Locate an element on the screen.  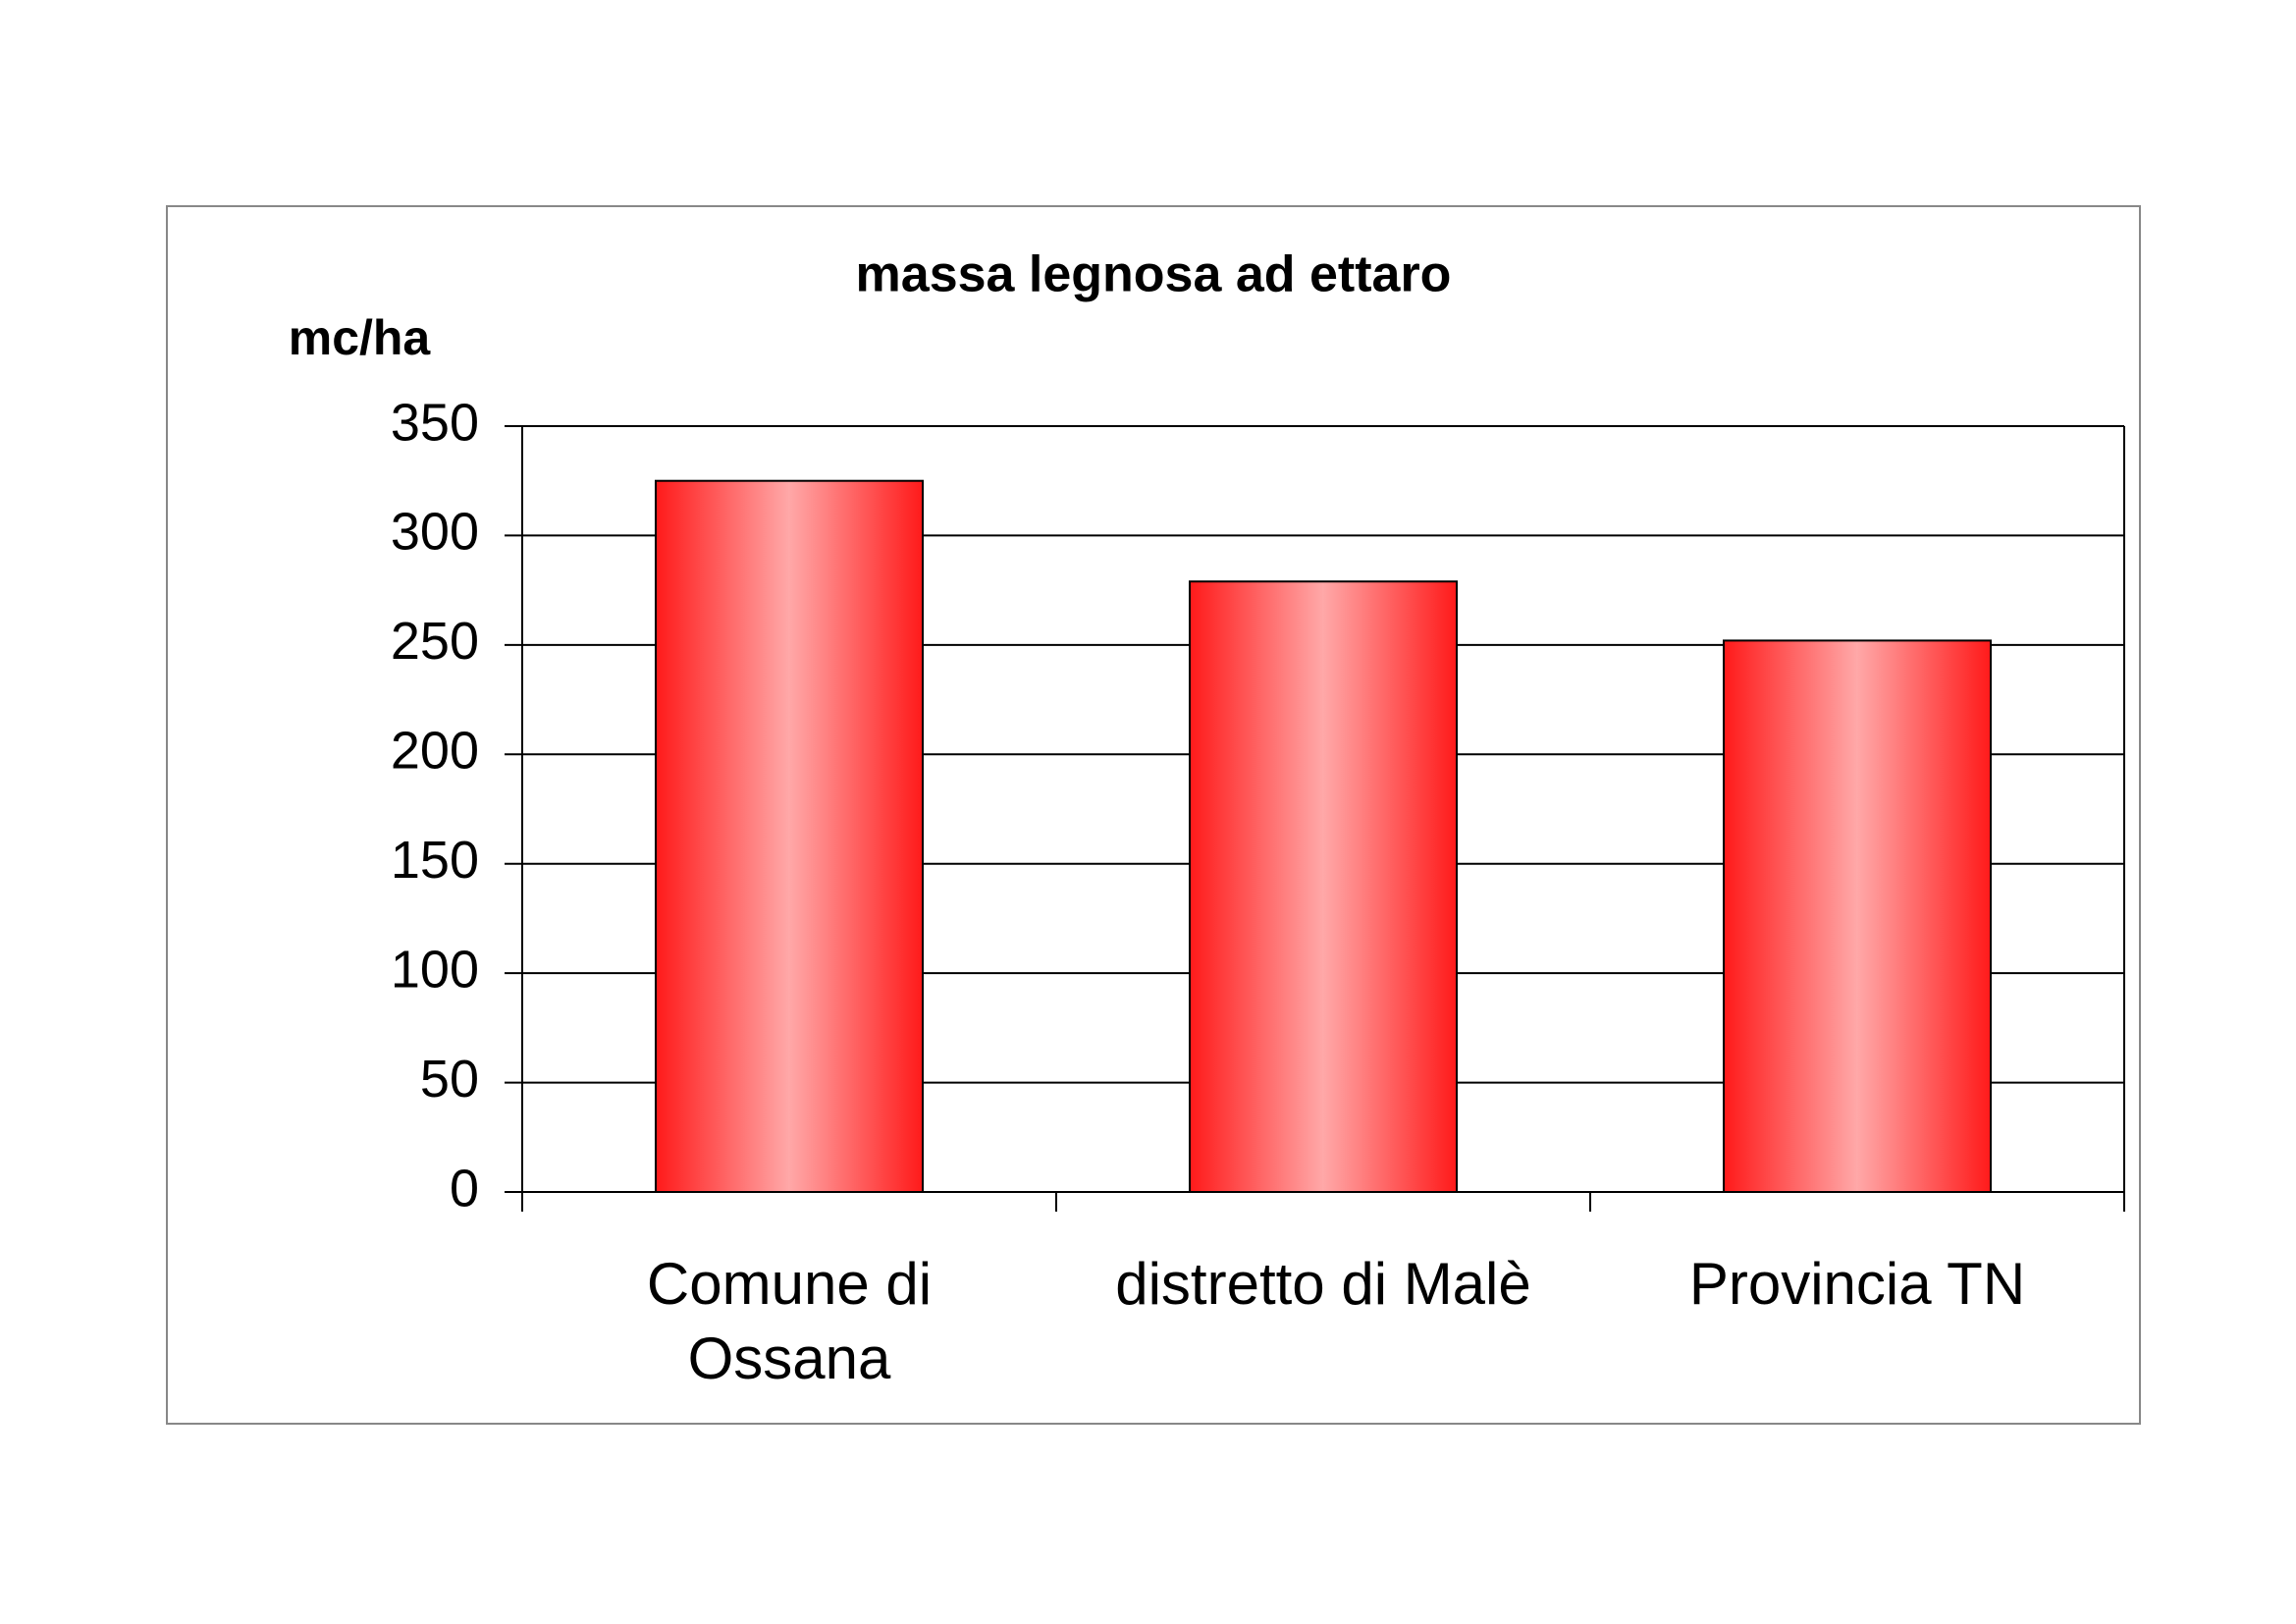
y-tick-label: 250 is located at coordinates (435, 641).